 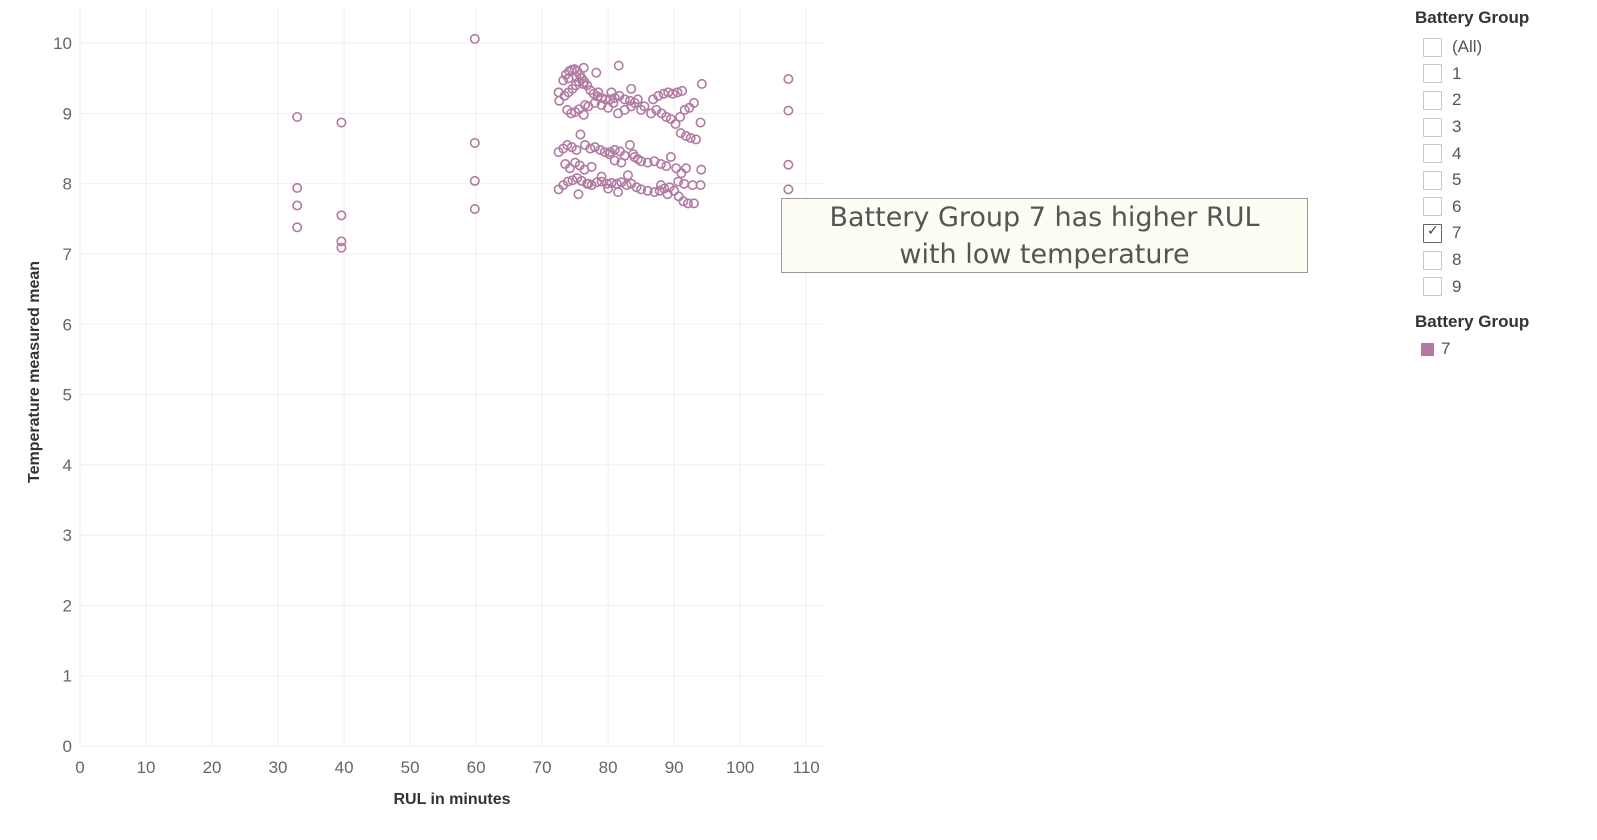 What do you see at coordinates (1502, 153) in the screenshot?
I see `filter-item: 4` at bounding box center [1502, 153].